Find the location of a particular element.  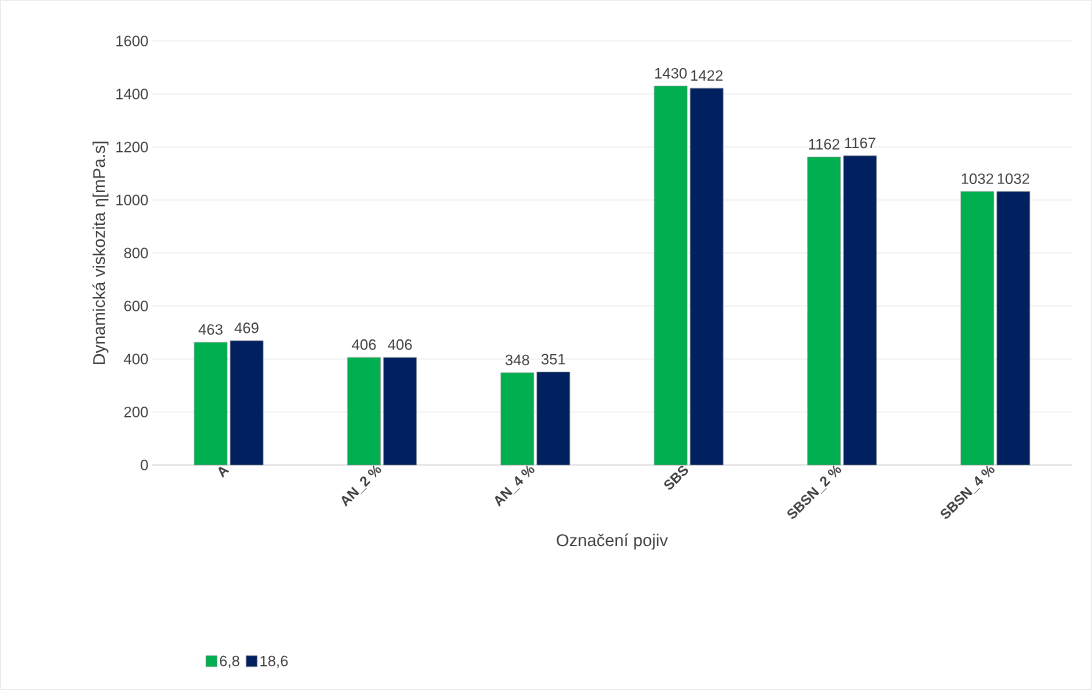

y-tick-label: 200 is located at coordinates (136, 412).